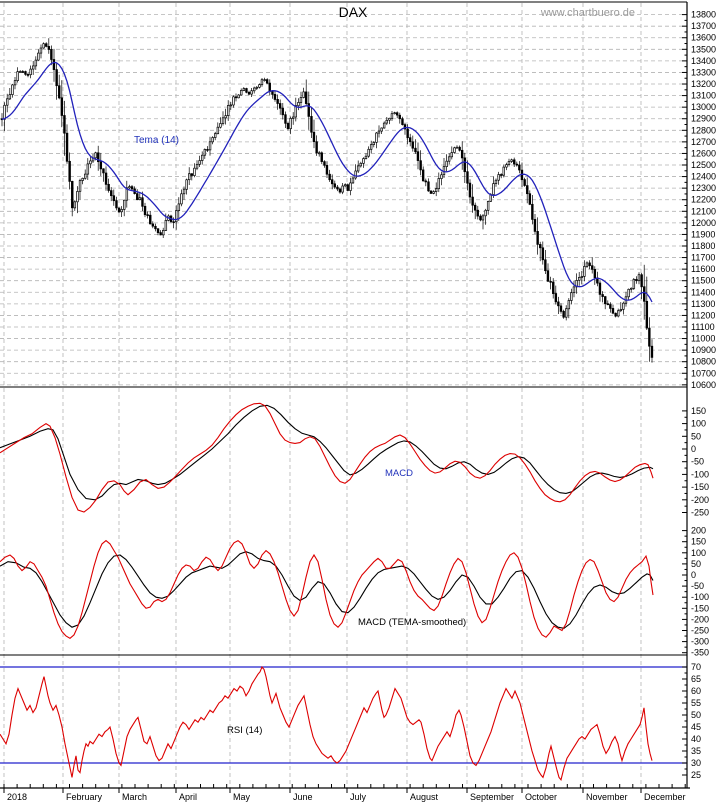  What do you see at coordinates (399, 473) in the screenshot?
I see `macd-series-label: MACD` at bounding box center [399, 473].